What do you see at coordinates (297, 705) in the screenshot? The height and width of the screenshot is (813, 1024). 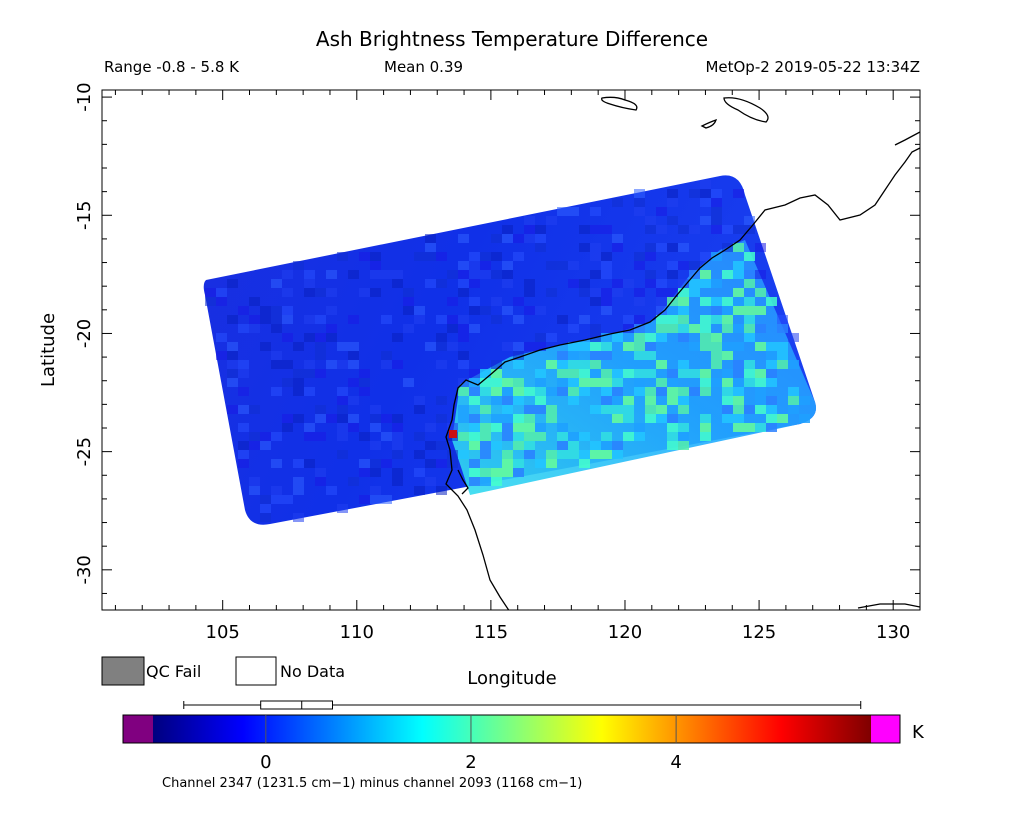 I see `box-iqr` at bounding box center [297, 705].